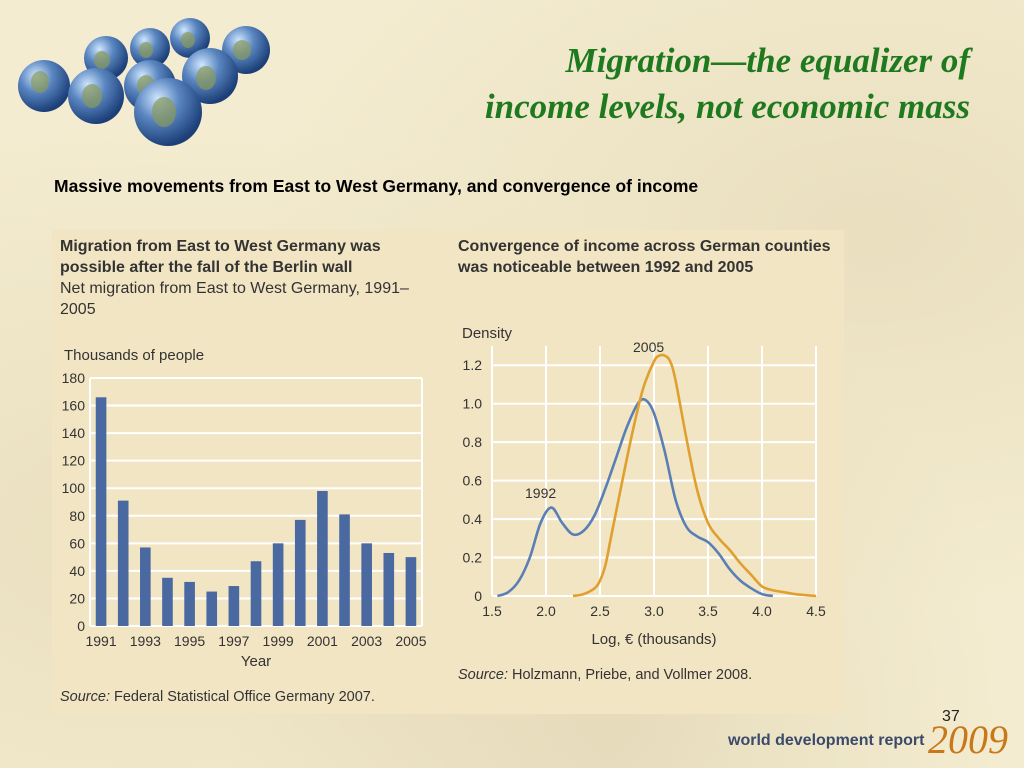 The height and width of the screenshot is (768, 1024). Describe the element at coordinates (473, 442) in the screenshot. I see `y-tick-label: 0.8` at that location.